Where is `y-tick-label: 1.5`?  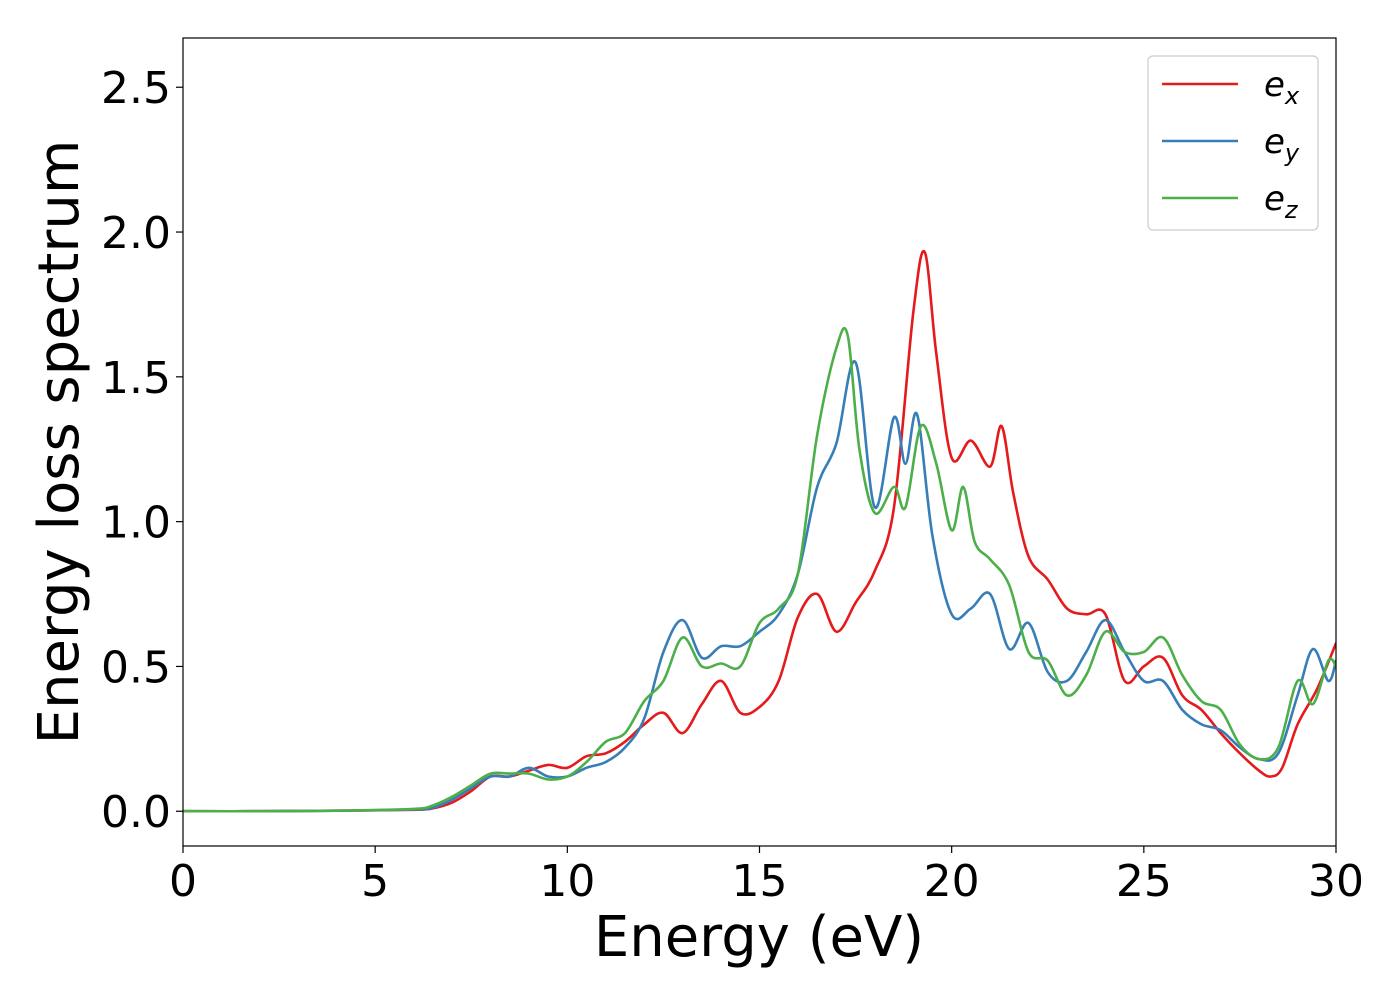
y-tick-label: 1.5 is located at coordinates (136, 378).